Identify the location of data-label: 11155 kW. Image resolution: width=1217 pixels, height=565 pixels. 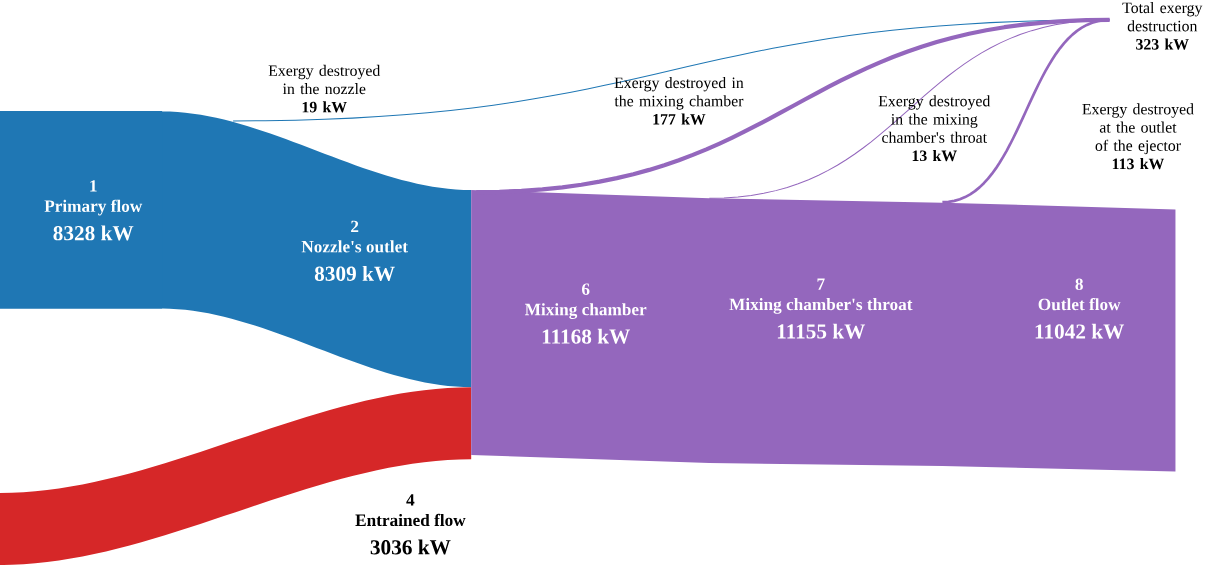
(821, 331).